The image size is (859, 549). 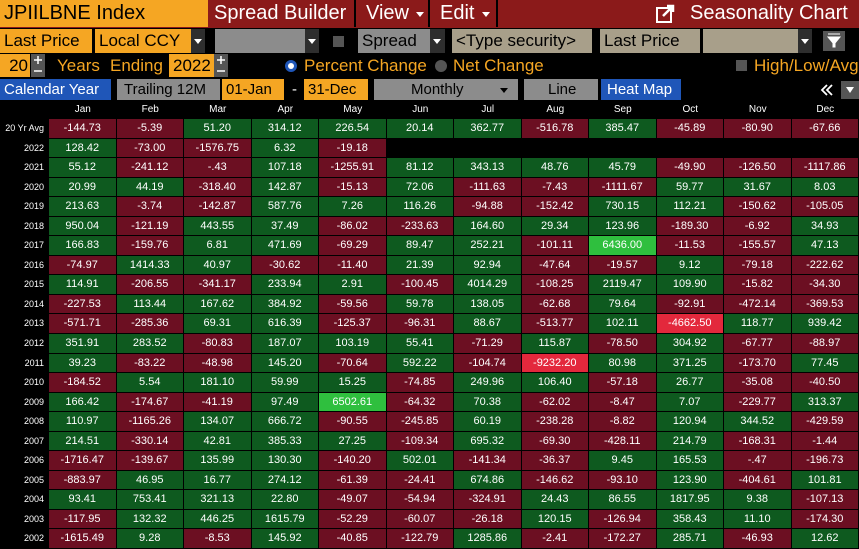 What do you see at coordinates (488, 129) in the screenshot?
I see `heat-cell: 362.77` at bounding box center [488, 129].